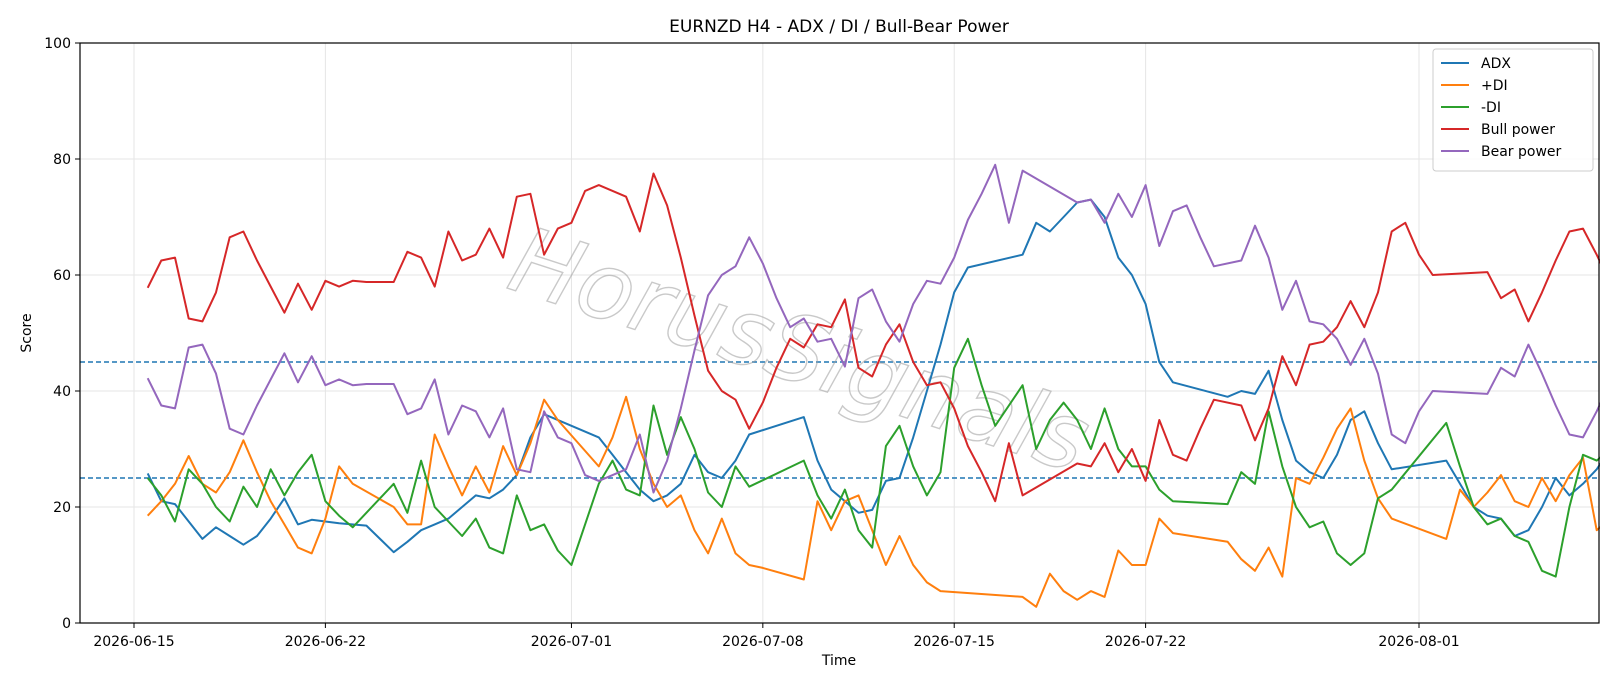  What do you see at coordinates (762, 642) in the screenshot?
I see `x-tick-label: 2026-07-08` at bounding box center [762, 642].